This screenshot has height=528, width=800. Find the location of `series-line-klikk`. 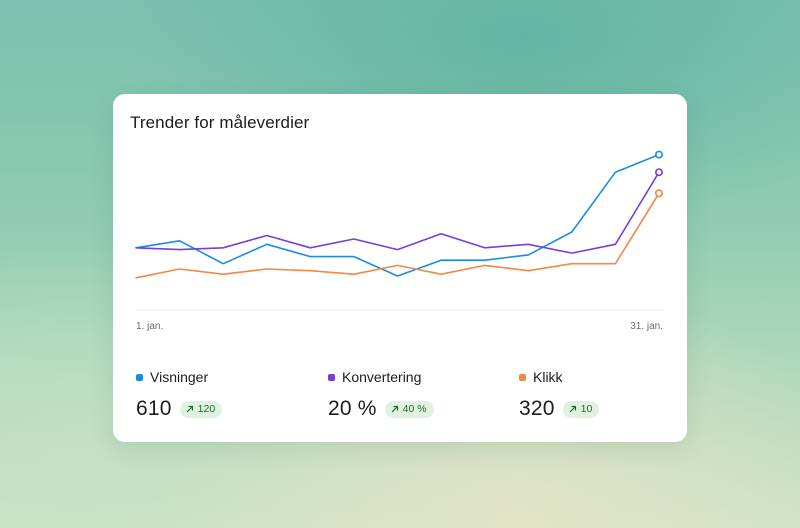

series-line-klikk is located at coordinates (397, 235).